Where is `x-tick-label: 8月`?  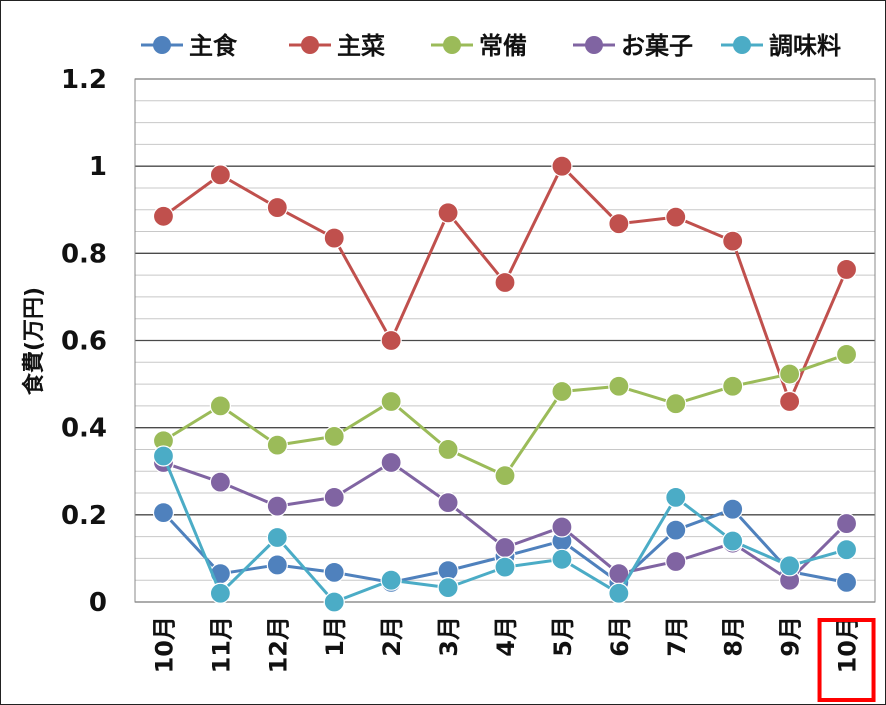
x-tick-label: 8月 is located at coordinates (734, 636).